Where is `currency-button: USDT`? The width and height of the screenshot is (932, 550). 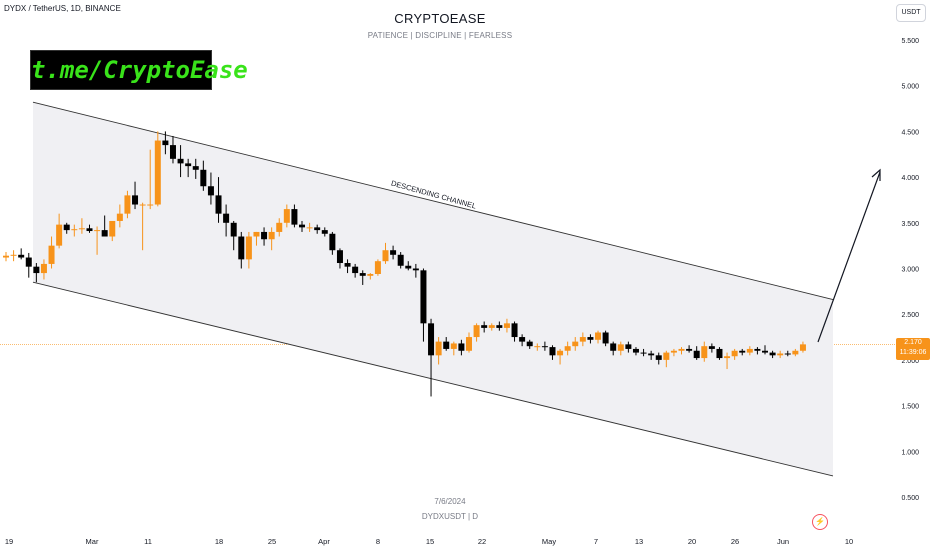
currency-button: USDT is located at coordinates (911, 13).